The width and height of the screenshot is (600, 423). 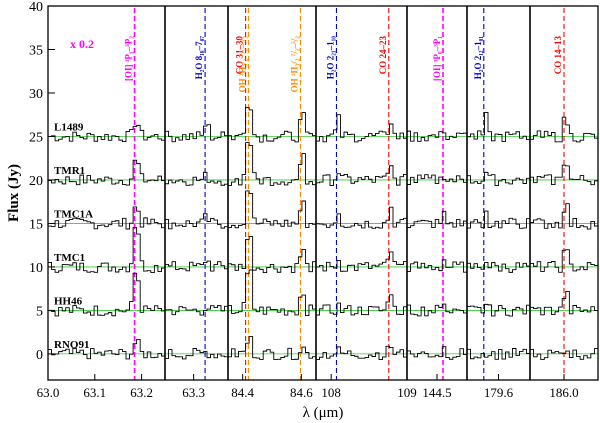 What do you see at coordinates (107, 218) in the screenshot?
I see `spectrum-tmc1a-p0` at bounding box center [107, 218].